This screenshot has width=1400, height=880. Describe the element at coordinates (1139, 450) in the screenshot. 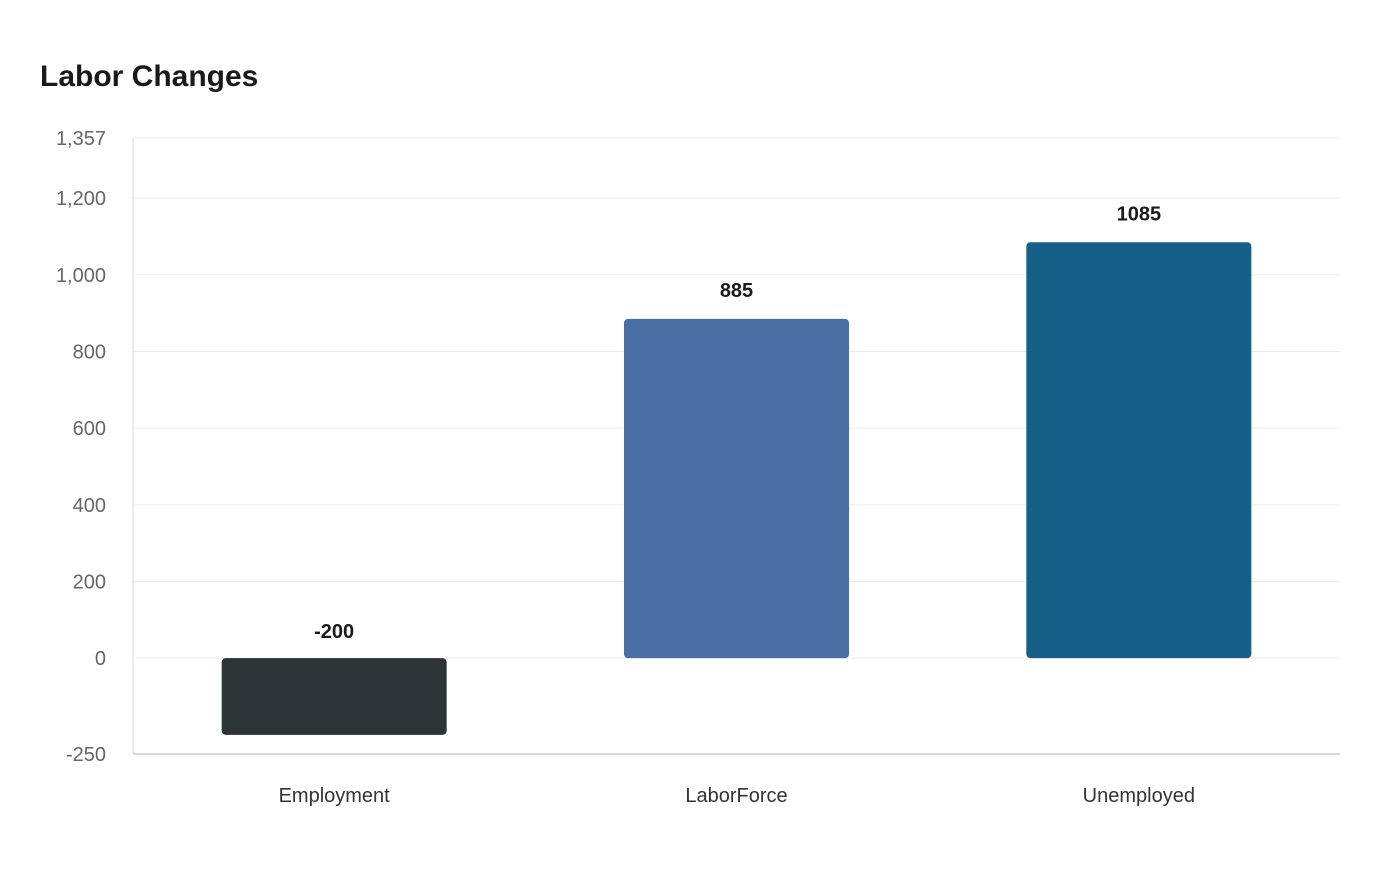

I see `bar-unemployed` at that location.